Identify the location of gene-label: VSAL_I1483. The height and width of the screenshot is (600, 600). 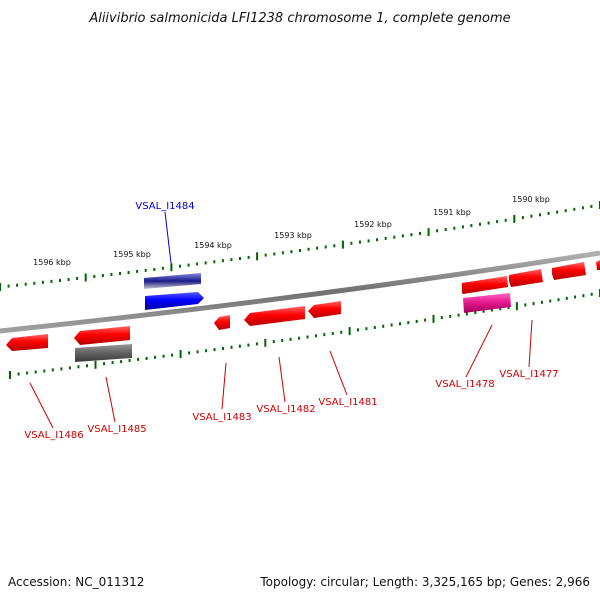
(221, 417).